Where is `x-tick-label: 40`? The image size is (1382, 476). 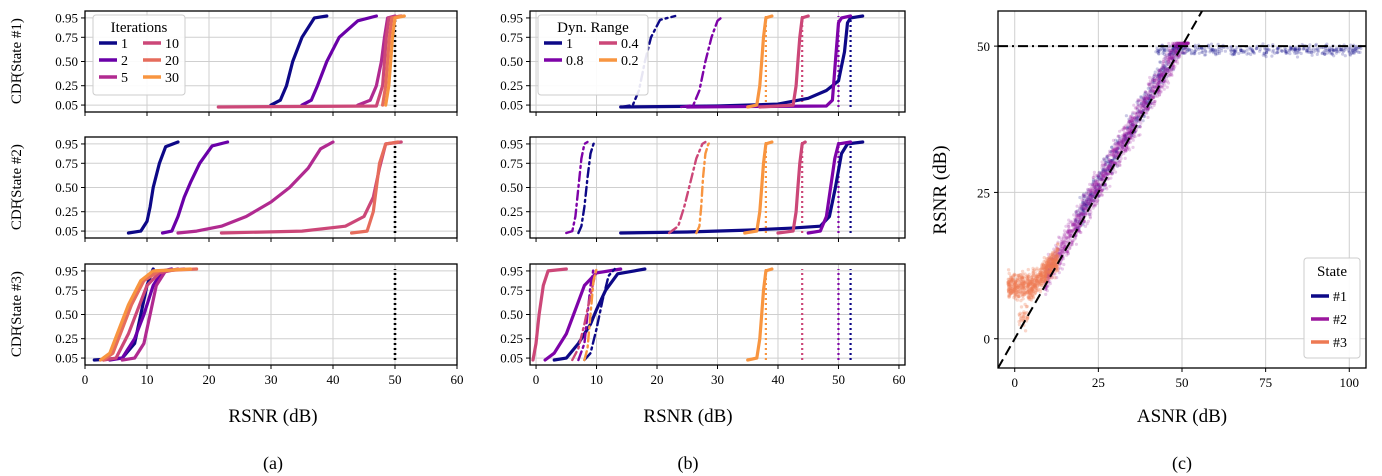 x-tick-label: 40 is located at coordinates (333, 379).